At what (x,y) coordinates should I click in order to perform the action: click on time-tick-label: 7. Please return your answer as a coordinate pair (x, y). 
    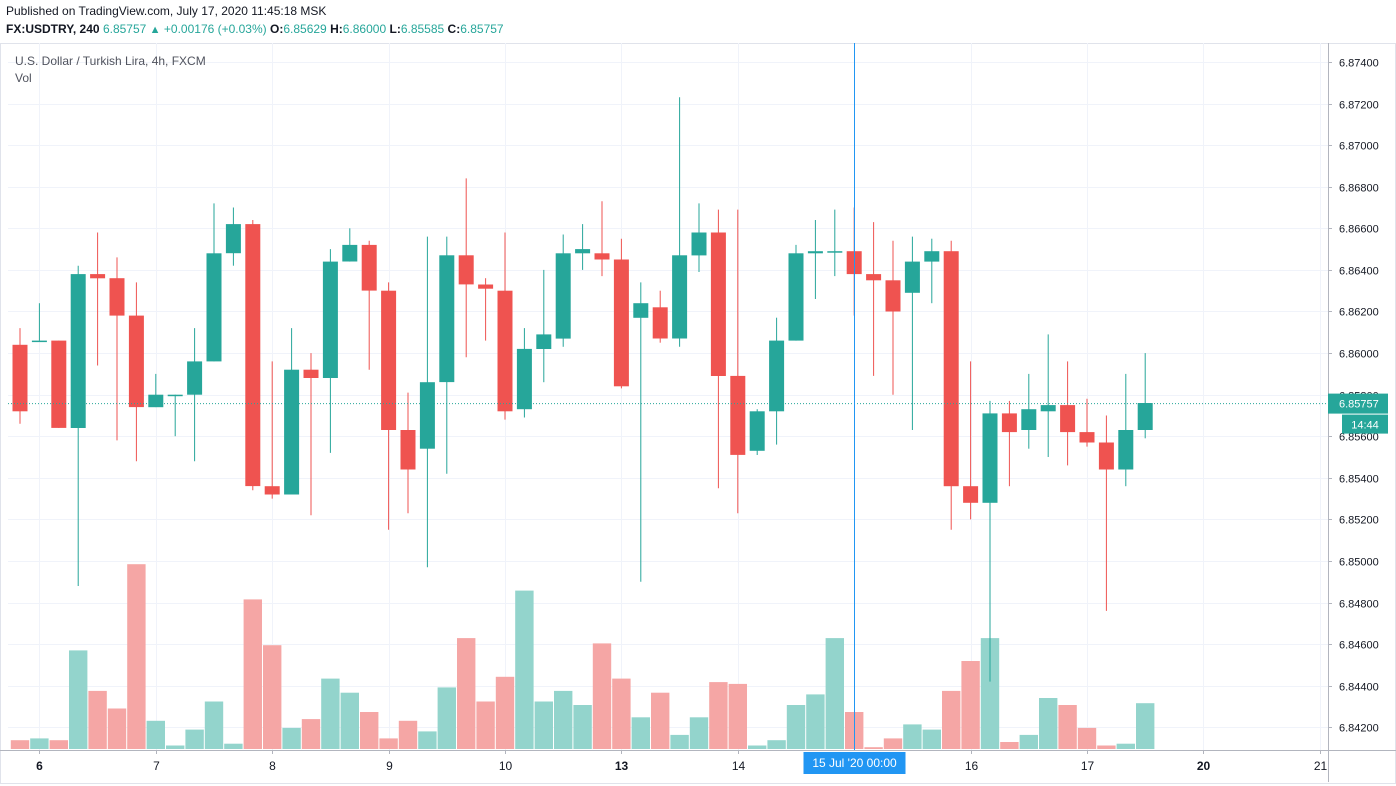
    Looking at the image, I should click on (156, 766).